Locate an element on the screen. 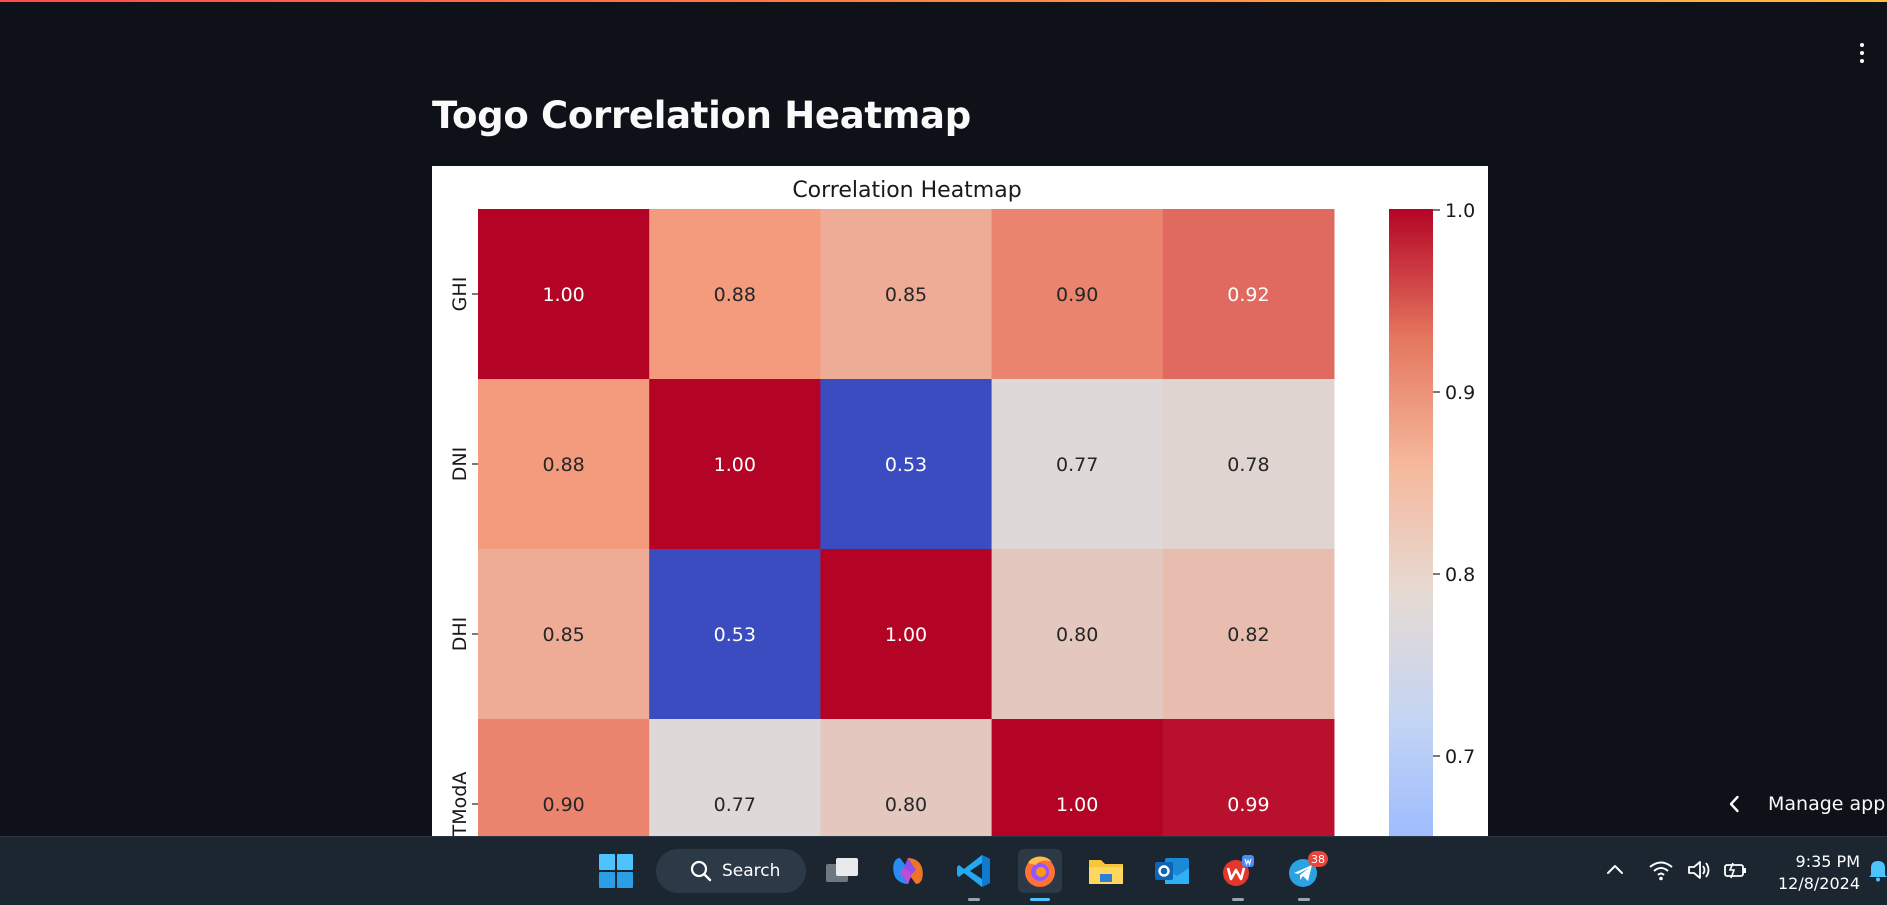 This screenshot has height=905, width=1887. heatmap-value-r2-c0: 0.85 is located at coordinates (563, 635).